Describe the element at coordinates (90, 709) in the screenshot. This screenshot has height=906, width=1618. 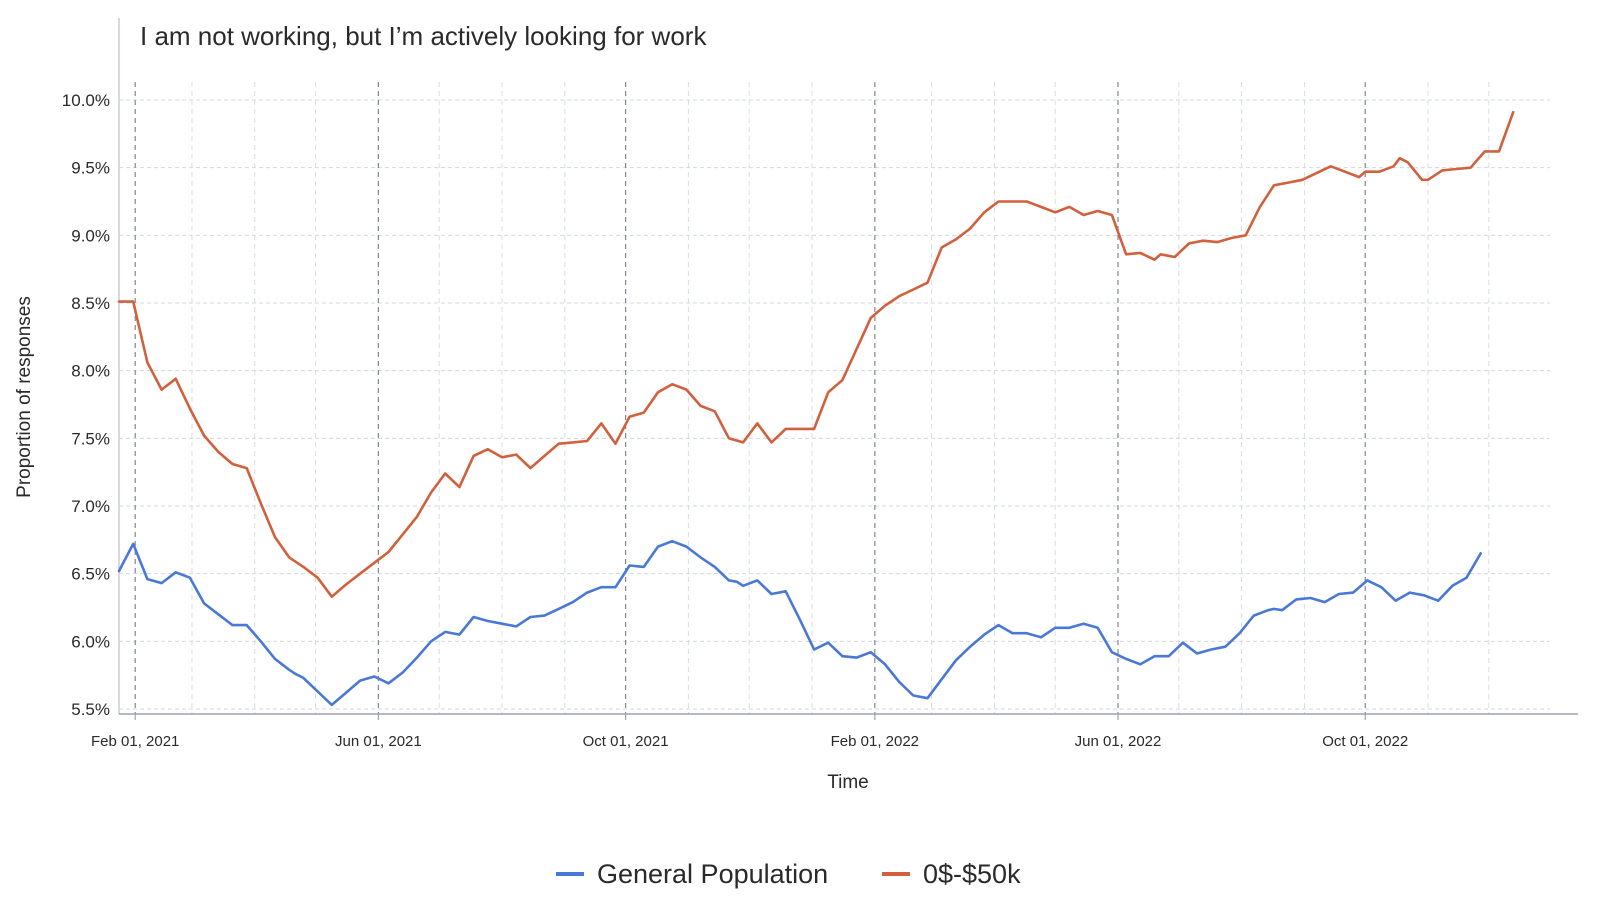
I see `y-tick-label: 5.5%` at that location.